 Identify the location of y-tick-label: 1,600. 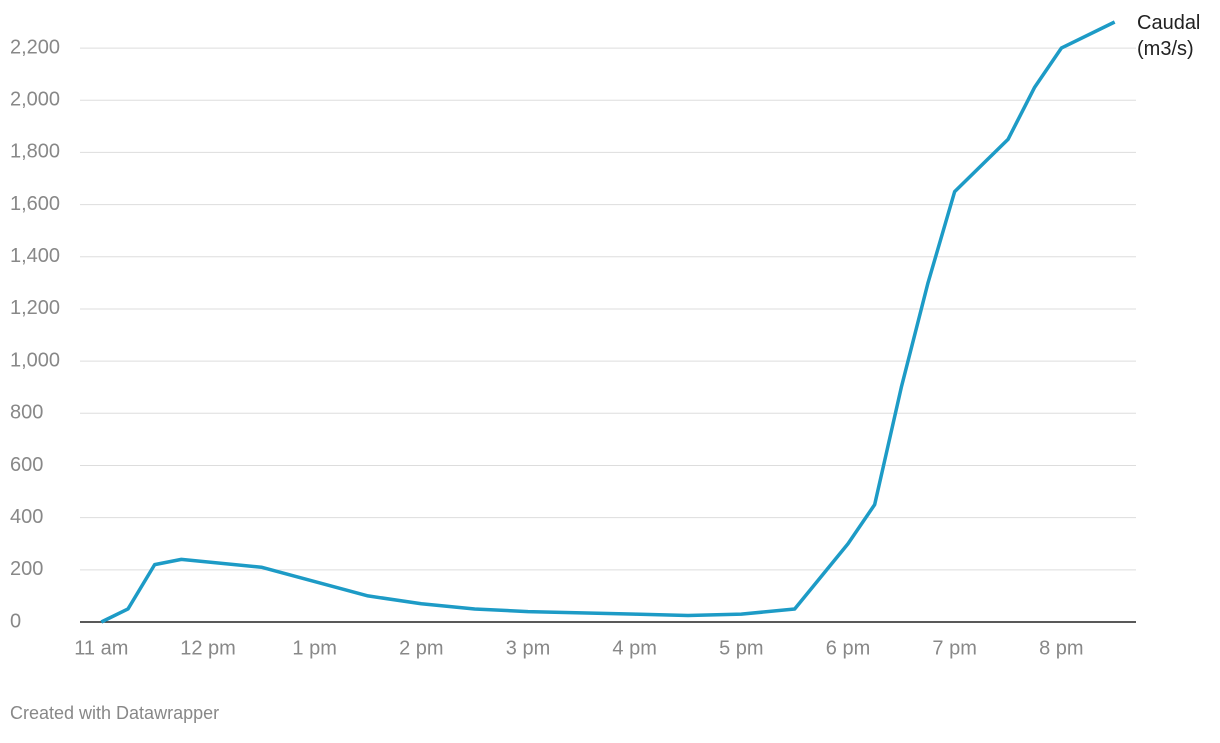
(35, 204).